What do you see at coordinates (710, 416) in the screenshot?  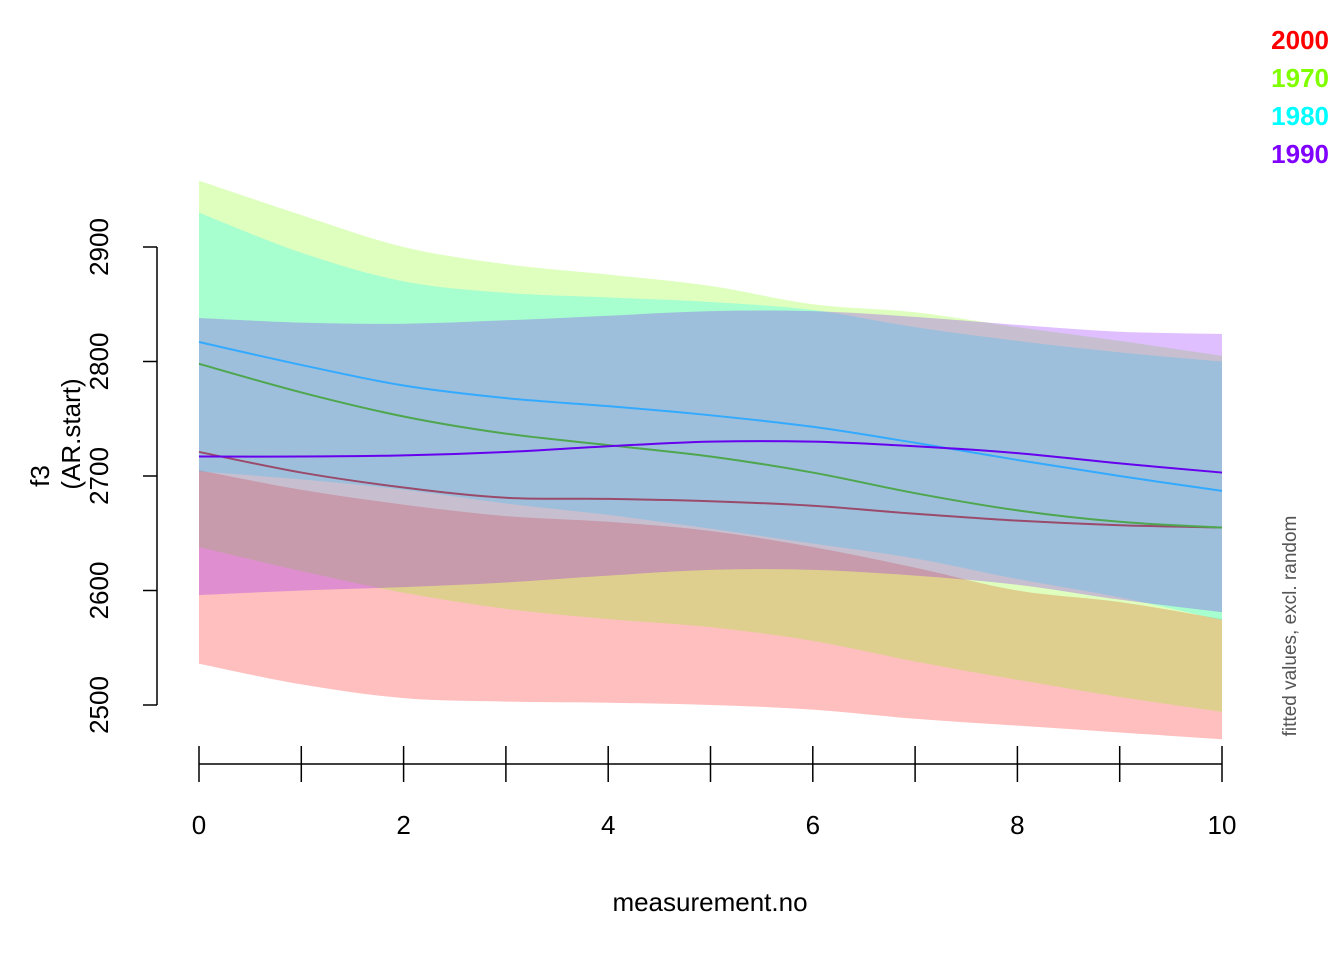 I see `fit-line-1980` at bounding box center [710, 416].